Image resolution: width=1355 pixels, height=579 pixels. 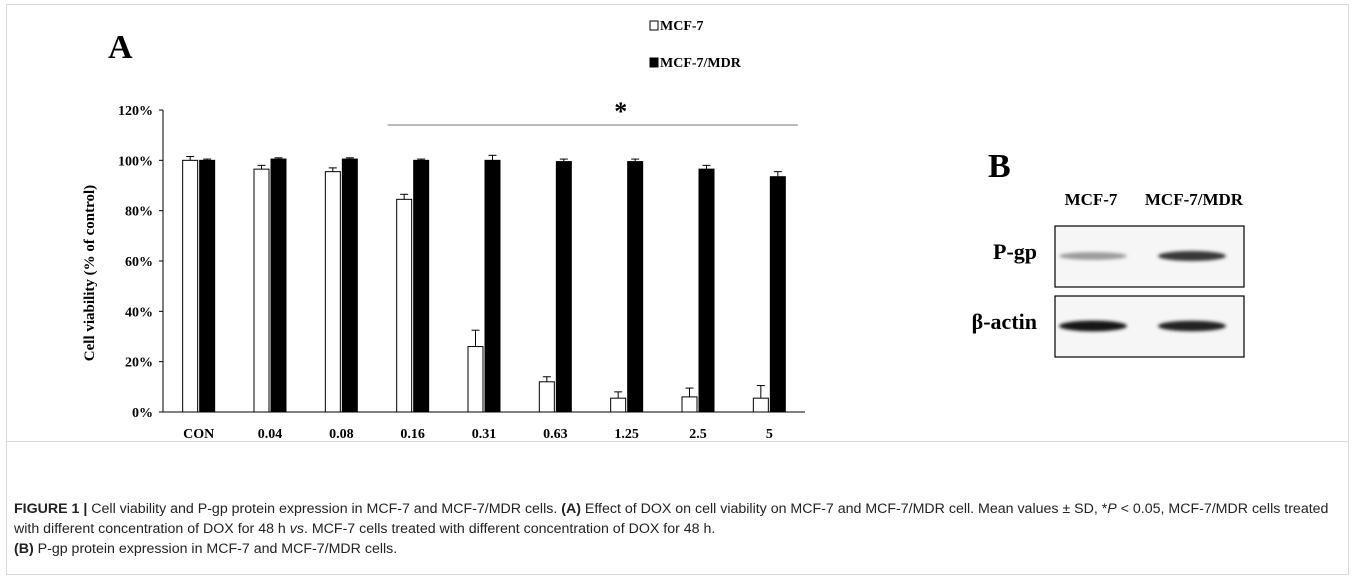 What do you see at coordinates (1194, 199) in the screenshot?
I see `blot-column-label: MCF-7/MDR` at bounding box center [1194, 199].